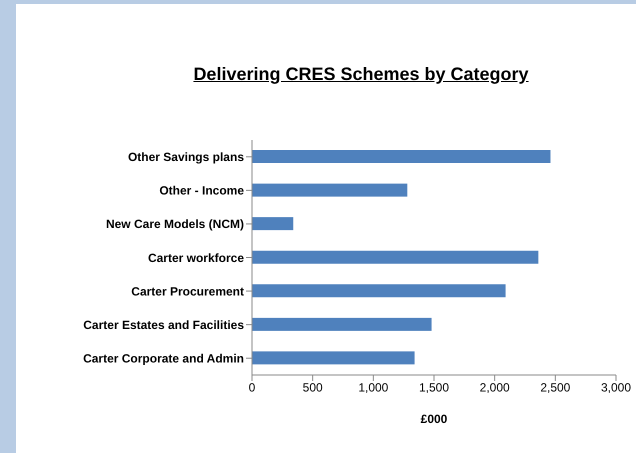  I want to click on x-tick-label: 500, so click(312, 387).